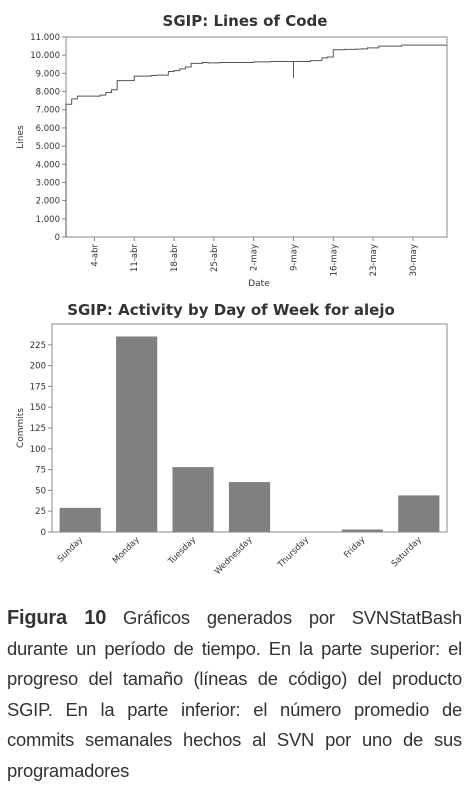 This screenshot has height=786, width=467. Describe the element at coordinates (95, 254) in the screenshot. I see `loc-x-tick-label: 4-abr` at that location.